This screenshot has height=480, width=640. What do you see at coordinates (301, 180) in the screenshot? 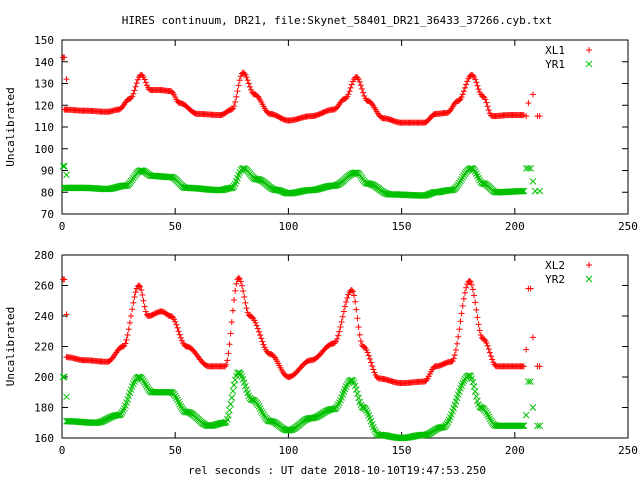
I see `series-yr1` at bounding box center [301, 180].